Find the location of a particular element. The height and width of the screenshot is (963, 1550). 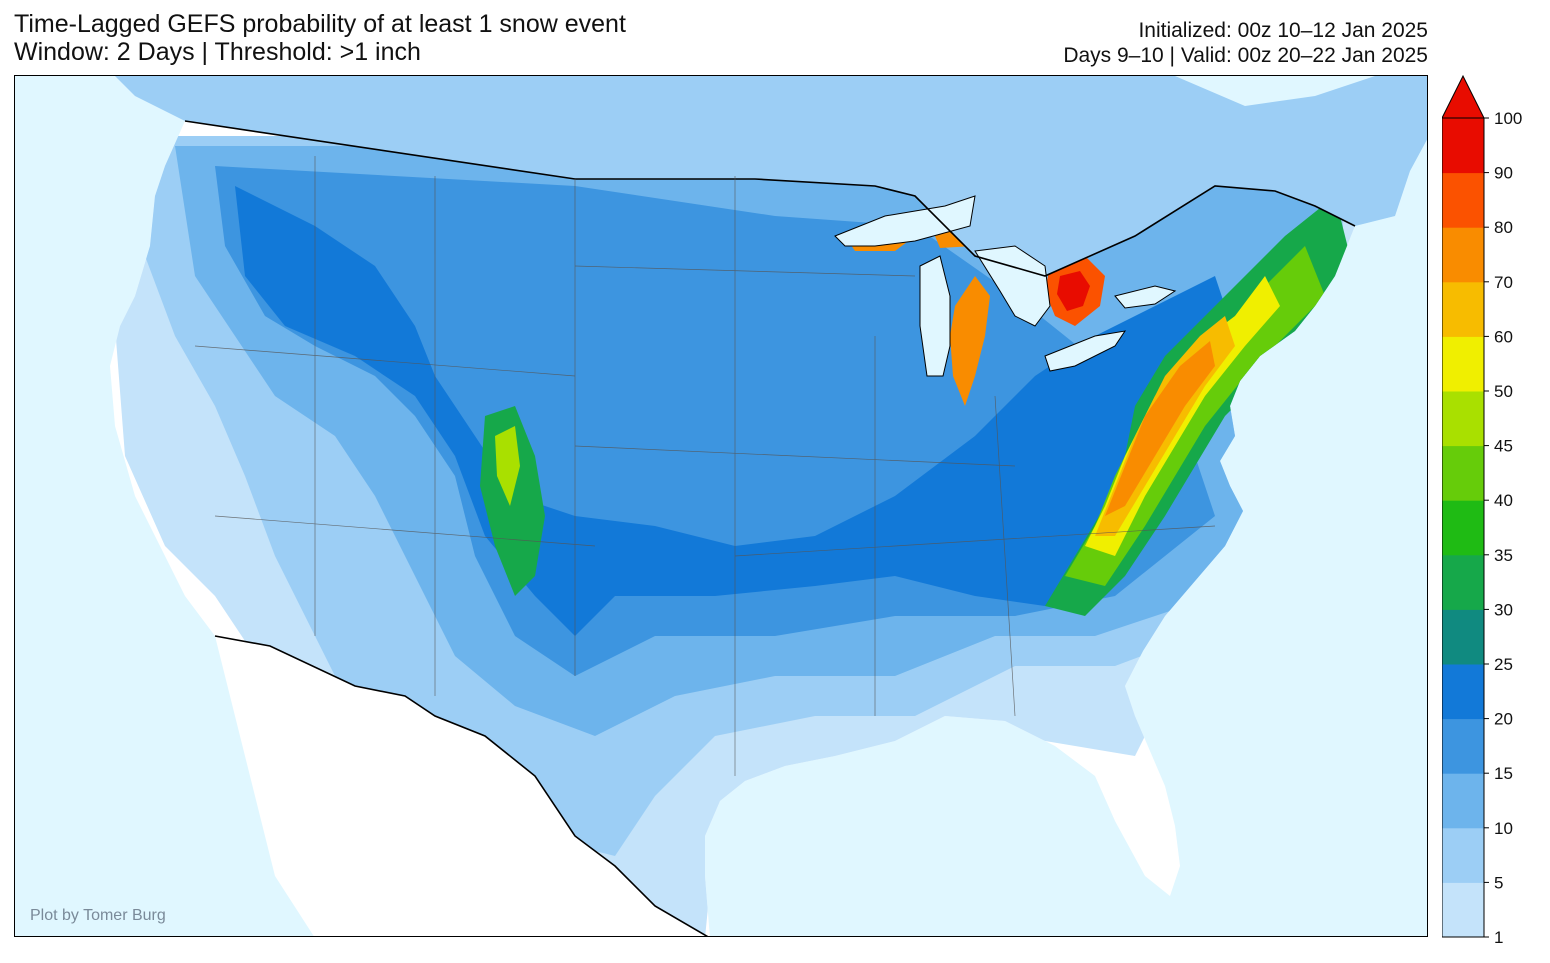

colorbar-label: 45 is located at coordinates (1503, 446).